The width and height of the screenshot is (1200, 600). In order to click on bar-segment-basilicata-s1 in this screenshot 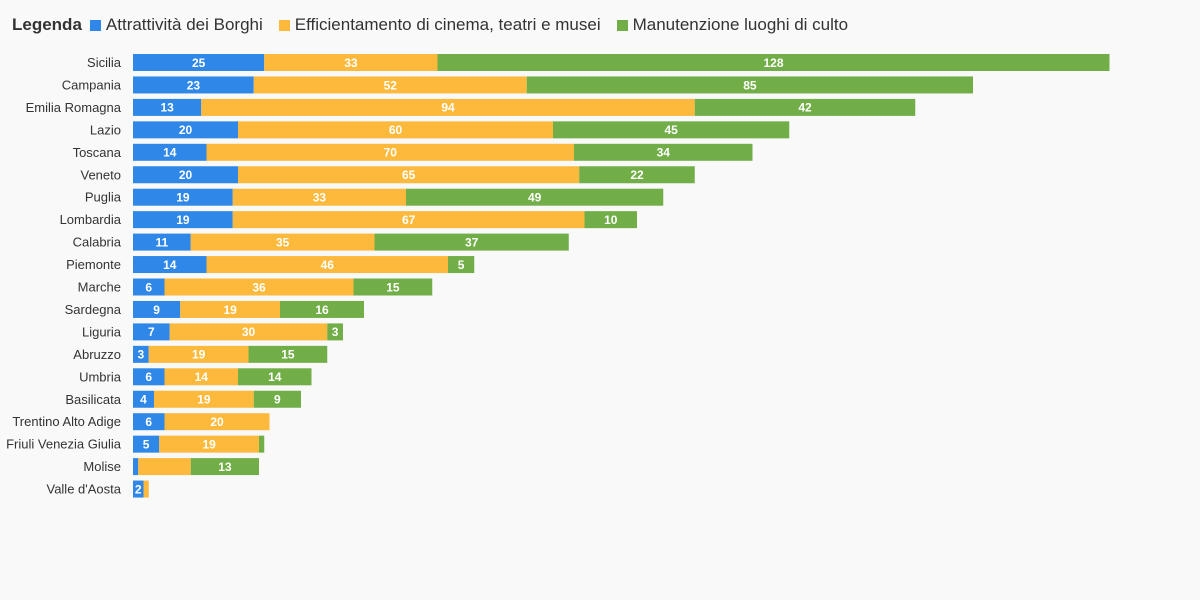, I will do `click(204, 399)`.